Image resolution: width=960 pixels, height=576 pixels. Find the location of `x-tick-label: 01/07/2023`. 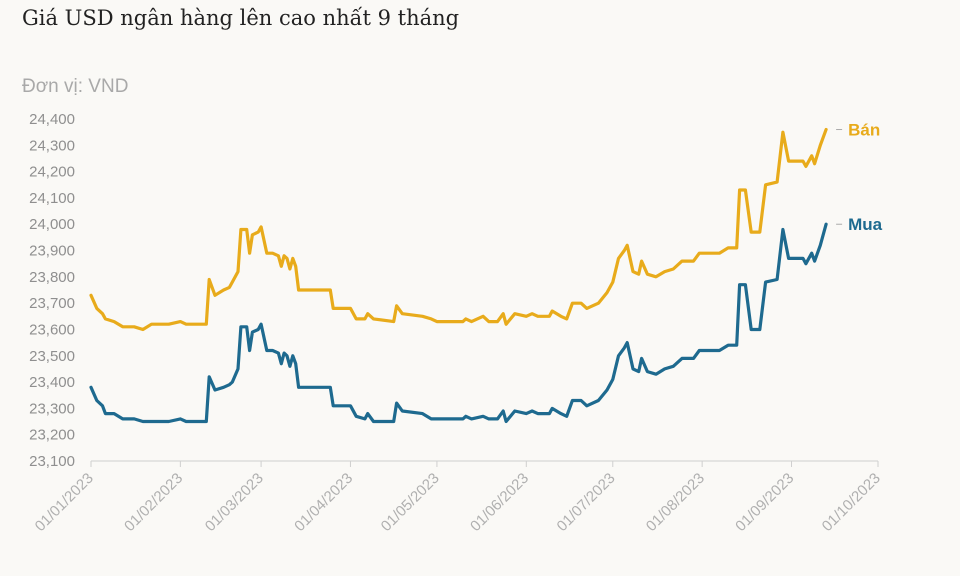

x-tick-label: 01/07/2023 is located at coordinates (586, 502).